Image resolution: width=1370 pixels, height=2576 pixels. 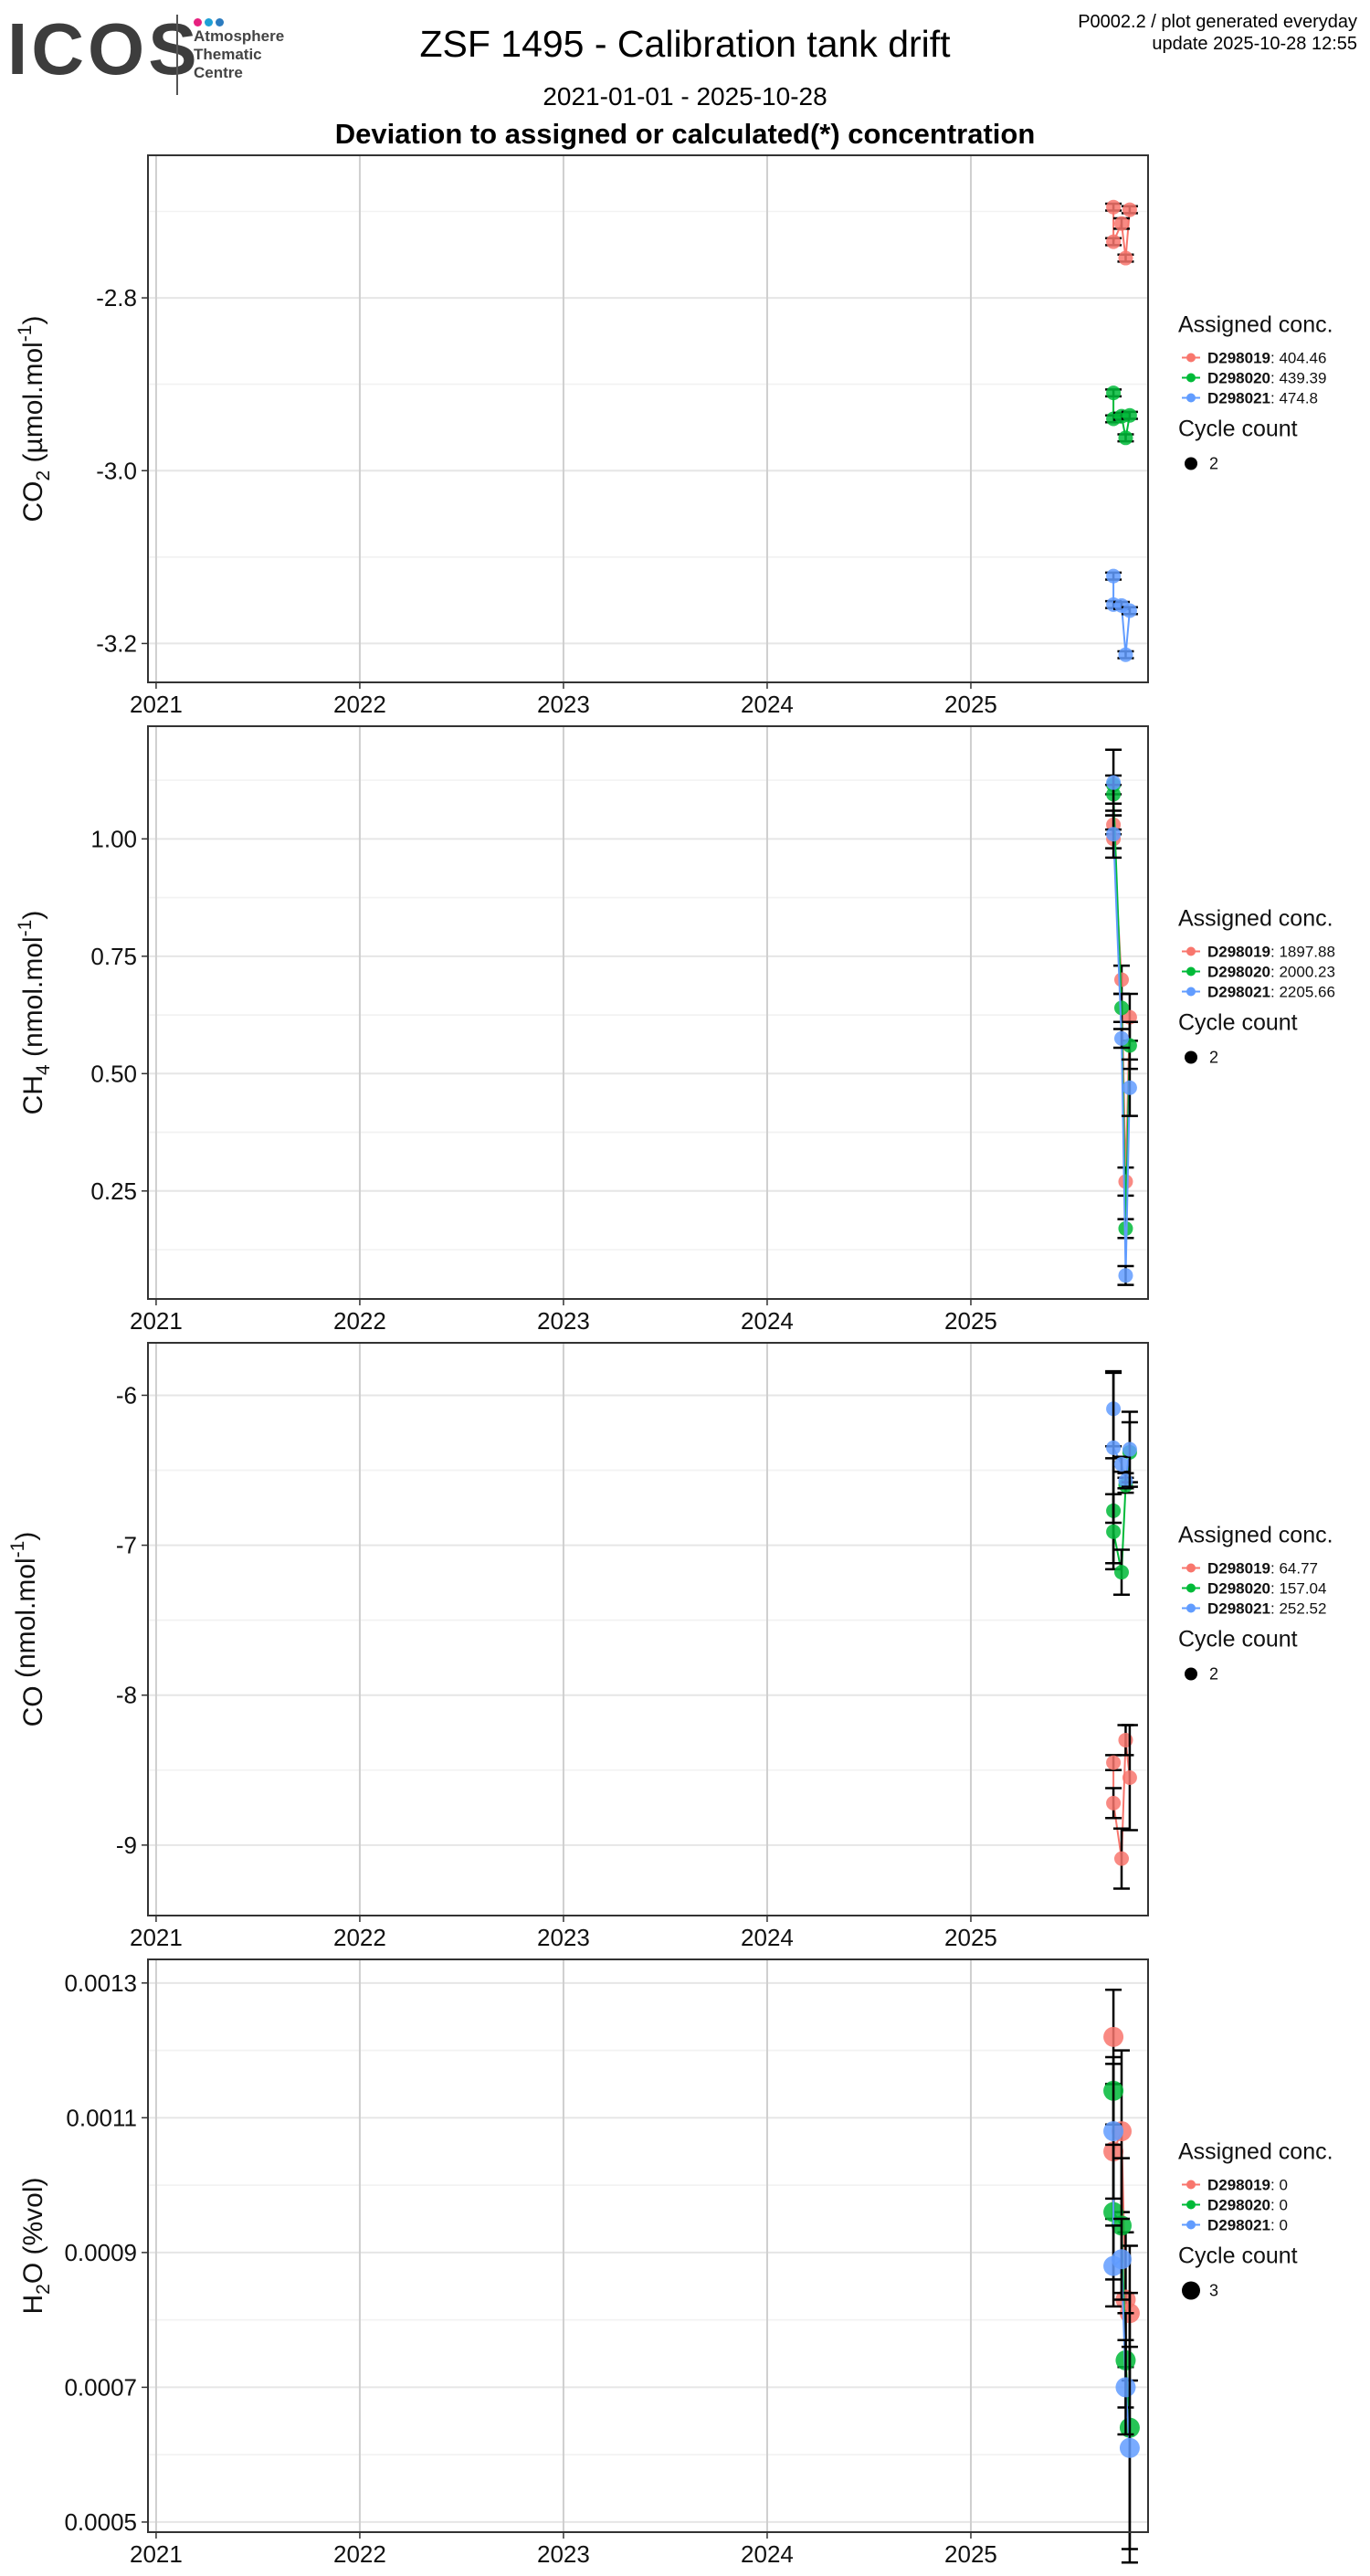 I want to click on legend-entry-D298020: D298020: 0, so click(x=1247, y=2205).